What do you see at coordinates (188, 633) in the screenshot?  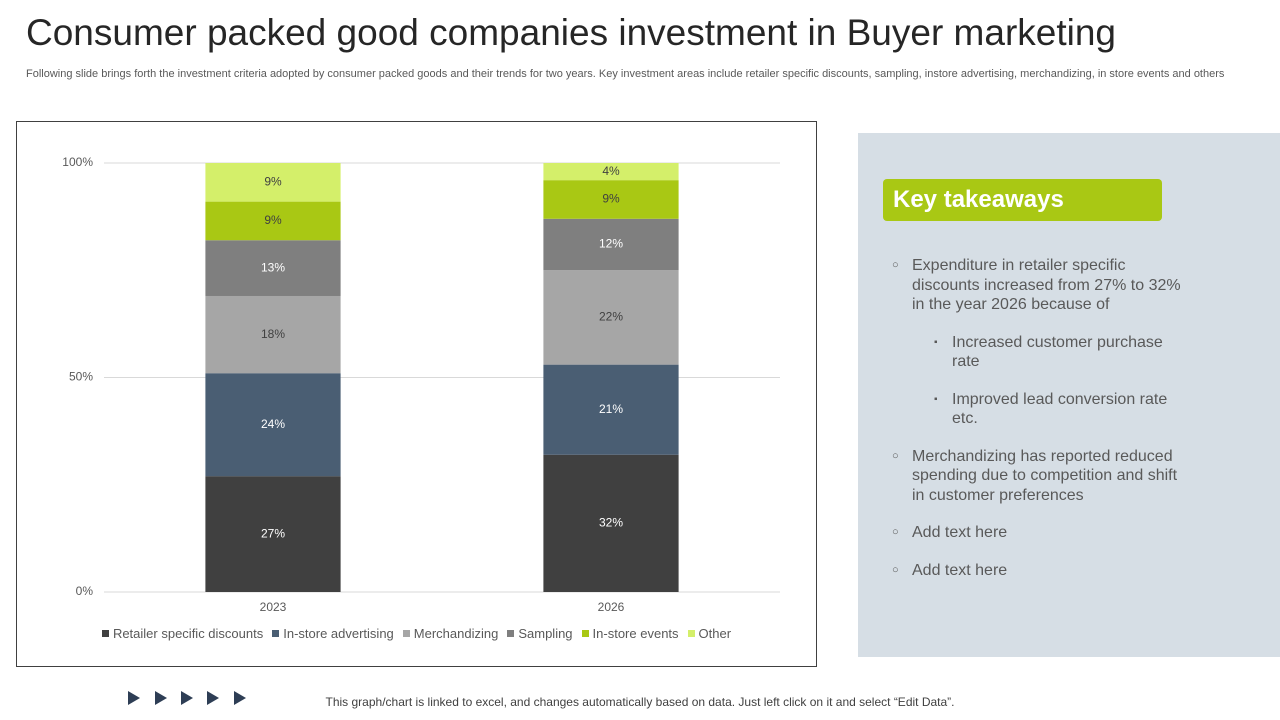 I see `legend-label: Retailer specific discounts` at bounding box center [188, 633].